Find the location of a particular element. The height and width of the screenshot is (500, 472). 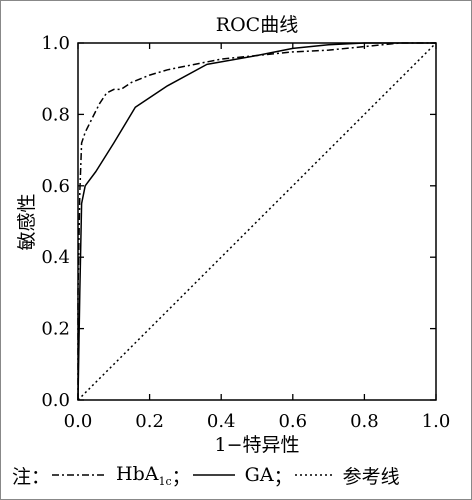

legend-sample-solid is located at coordinates (213, 475).